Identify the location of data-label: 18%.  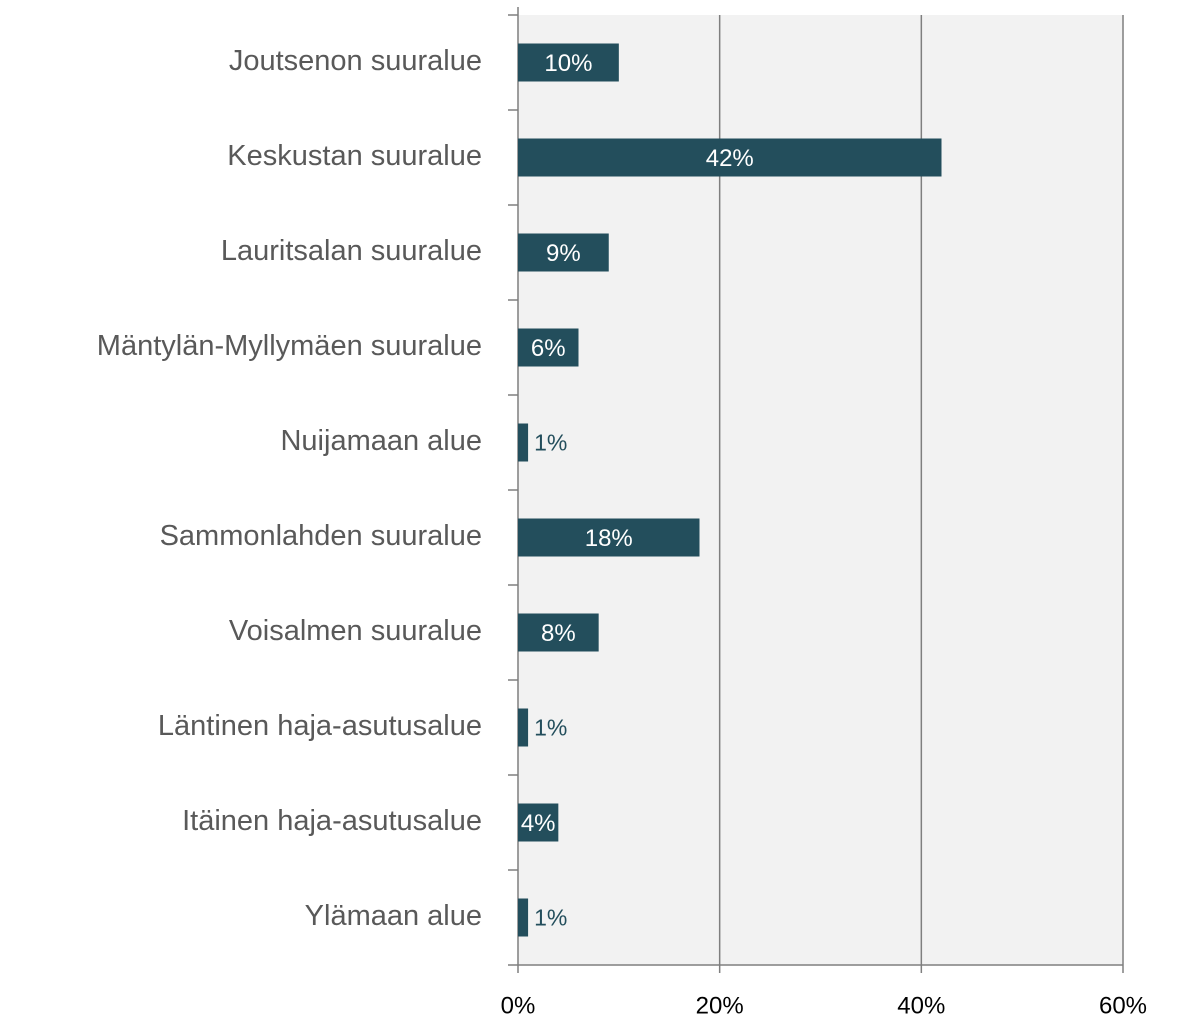
(609, 538).